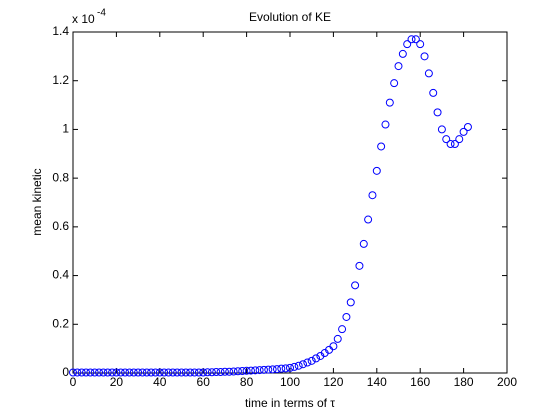  I want to click on y-tick-label: 1.4, so click(60, 31).